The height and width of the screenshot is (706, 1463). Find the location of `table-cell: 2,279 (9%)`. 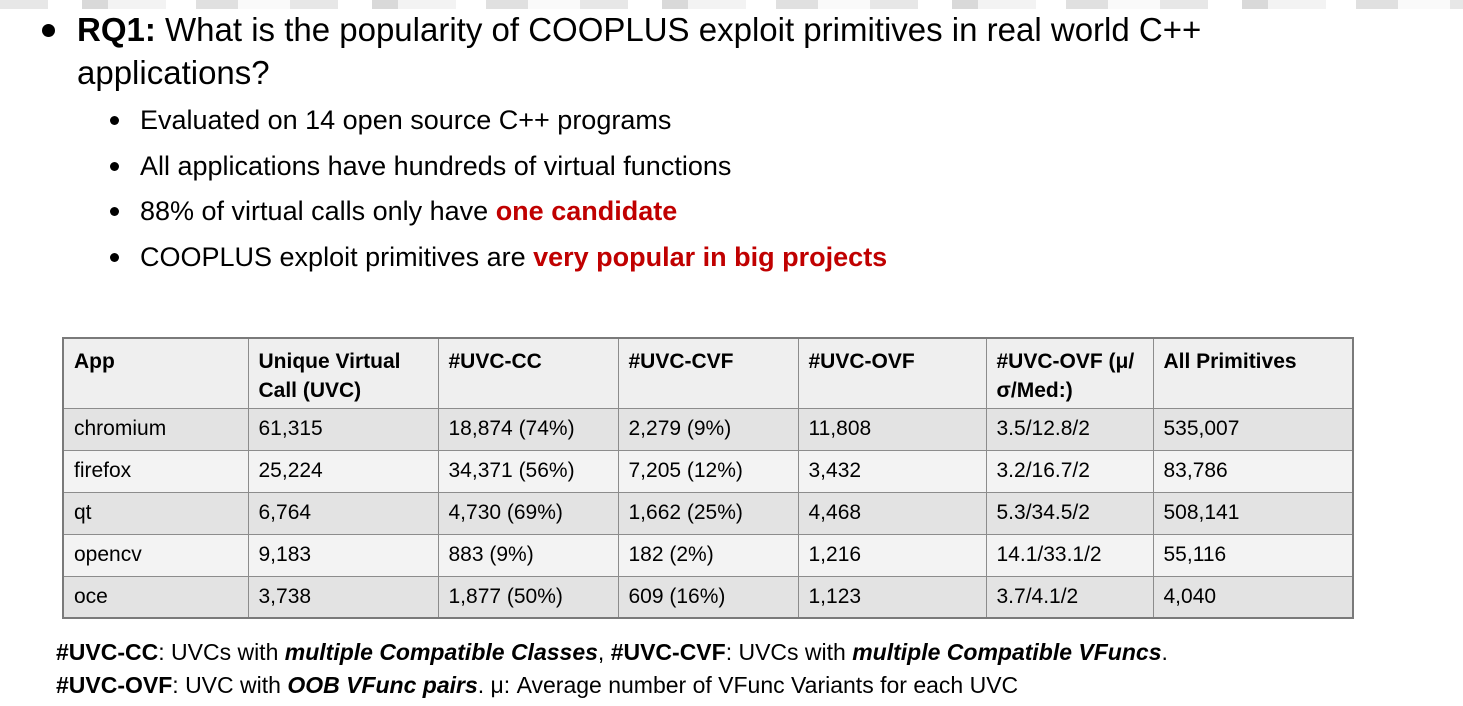

table-cell: 2,279 (9%) is located at coordinates (708, 429).